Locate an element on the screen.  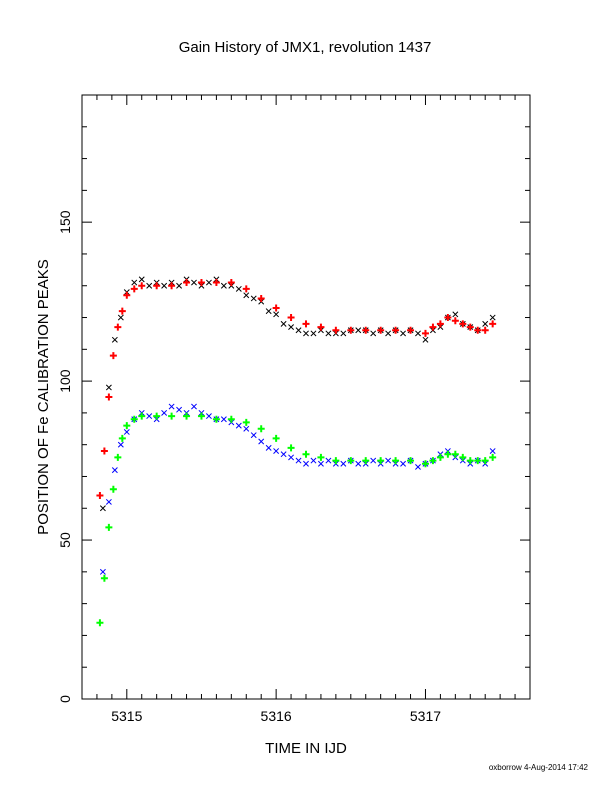
credit-text: oxborrow 4-Aug-2014 17:42 is located at coordinates (539, 767).